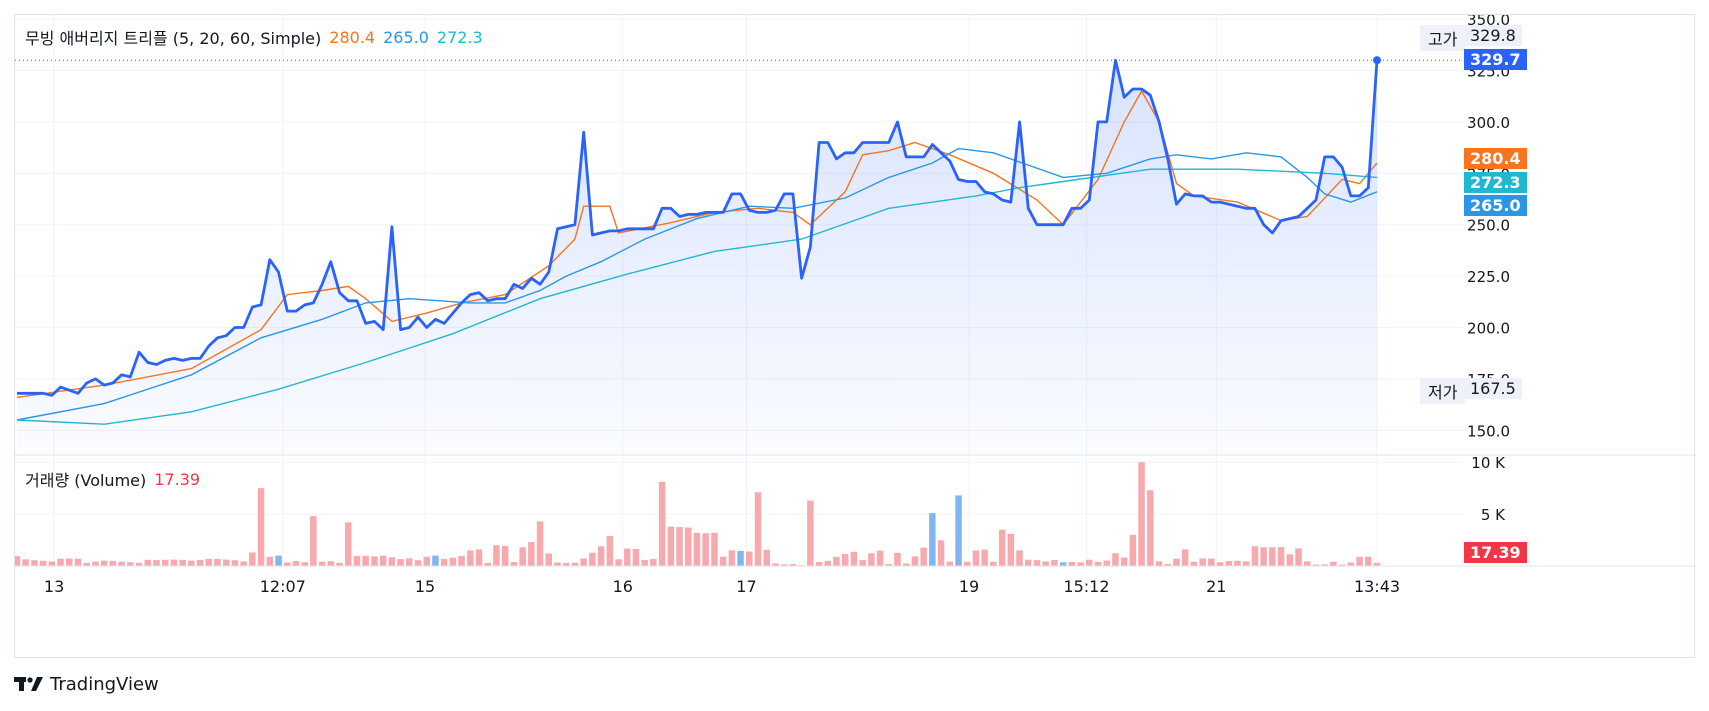 This screenshot has width=1709, height=711. I want to click on ma60-price-tag: 272.3, so click(1495, 182).